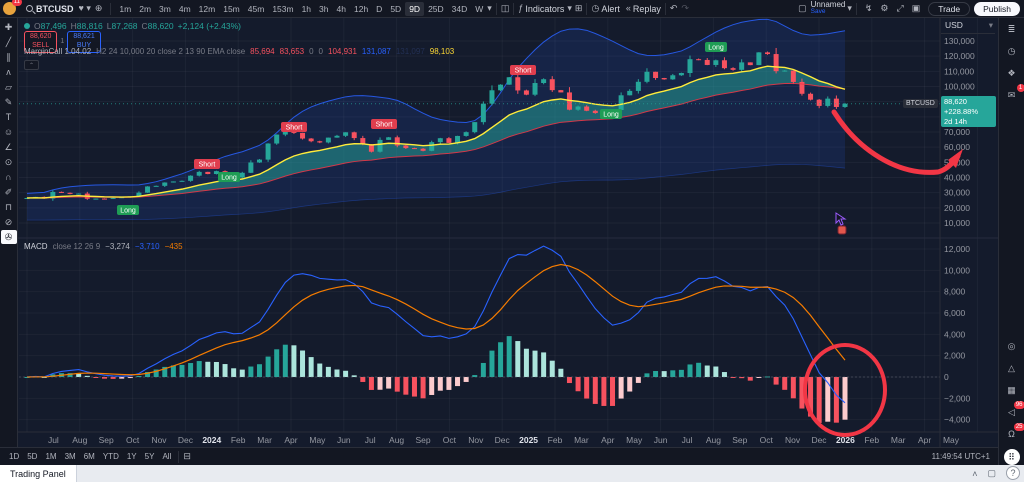 This screenshot has width=1024, height=482. I want to click on redo-icon: ↷, so click(685, 8).